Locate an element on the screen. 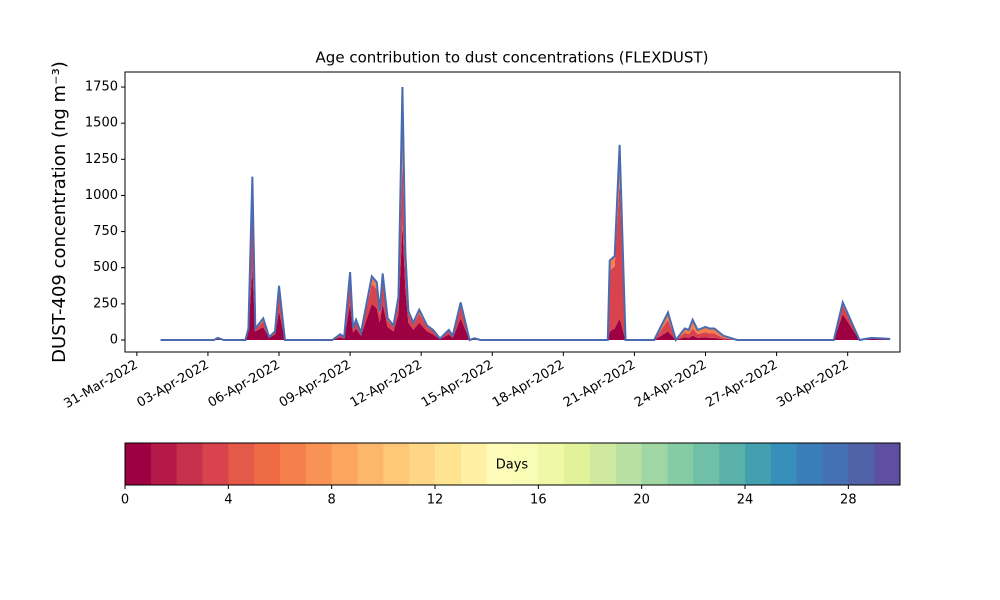 The image size is (1000, 600). x-tick-label: 16 is located at coordinates (538, 500).